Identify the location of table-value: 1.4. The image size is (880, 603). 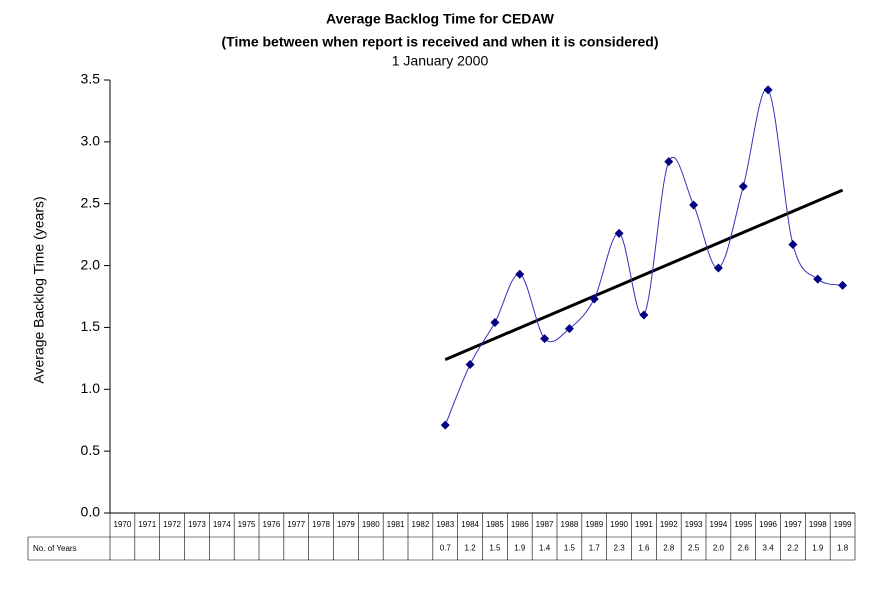
(545, 548).